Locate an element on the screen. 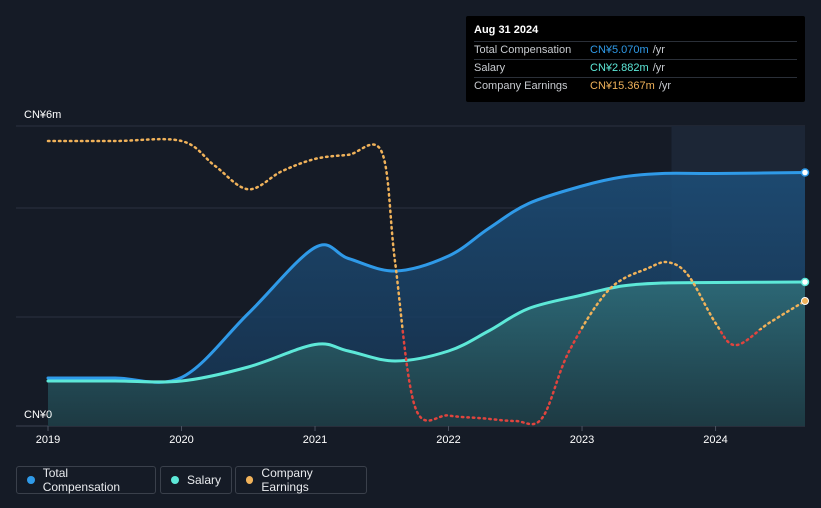  x-tick-label: 2024 is located at coordinates (715, 440).